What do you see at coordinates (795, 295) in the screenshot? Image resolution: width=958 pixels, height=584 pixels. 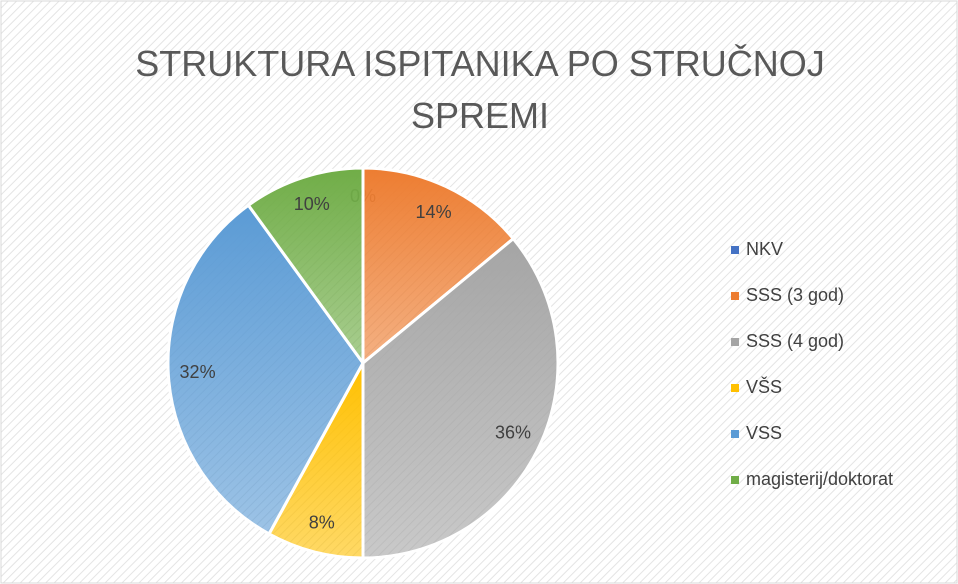 I see `legend-label: SSS (3 god)` at bounding box center [795, 295].